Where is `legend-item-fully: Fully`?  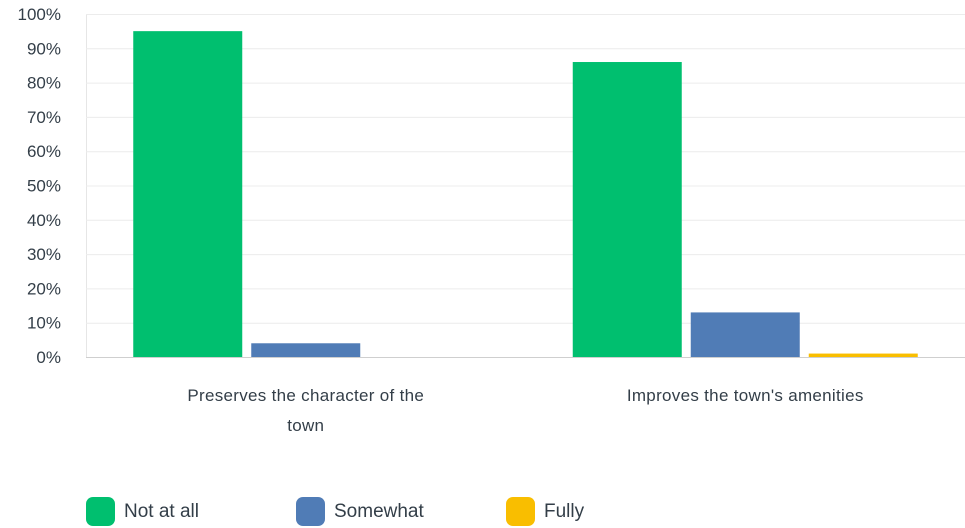
legend-item-fully: Fully is located at coordinates (545, 511).